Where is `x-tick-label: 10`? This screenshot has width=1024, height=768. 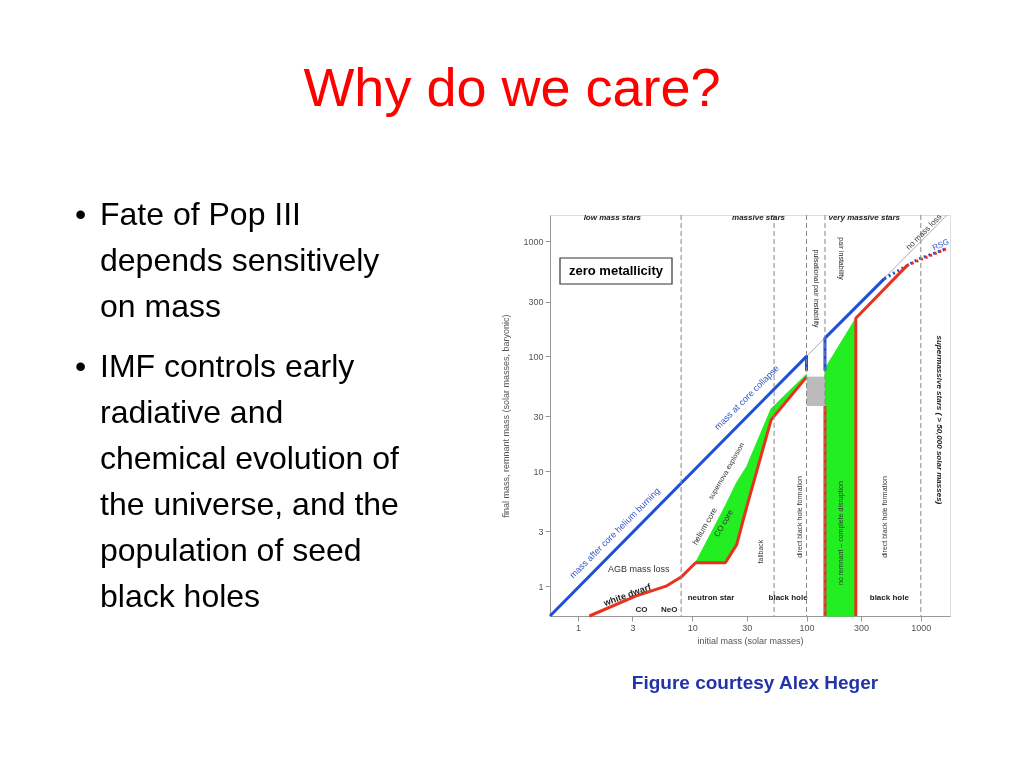 x-tick-label: 10 is located at coordinates (692, 627).